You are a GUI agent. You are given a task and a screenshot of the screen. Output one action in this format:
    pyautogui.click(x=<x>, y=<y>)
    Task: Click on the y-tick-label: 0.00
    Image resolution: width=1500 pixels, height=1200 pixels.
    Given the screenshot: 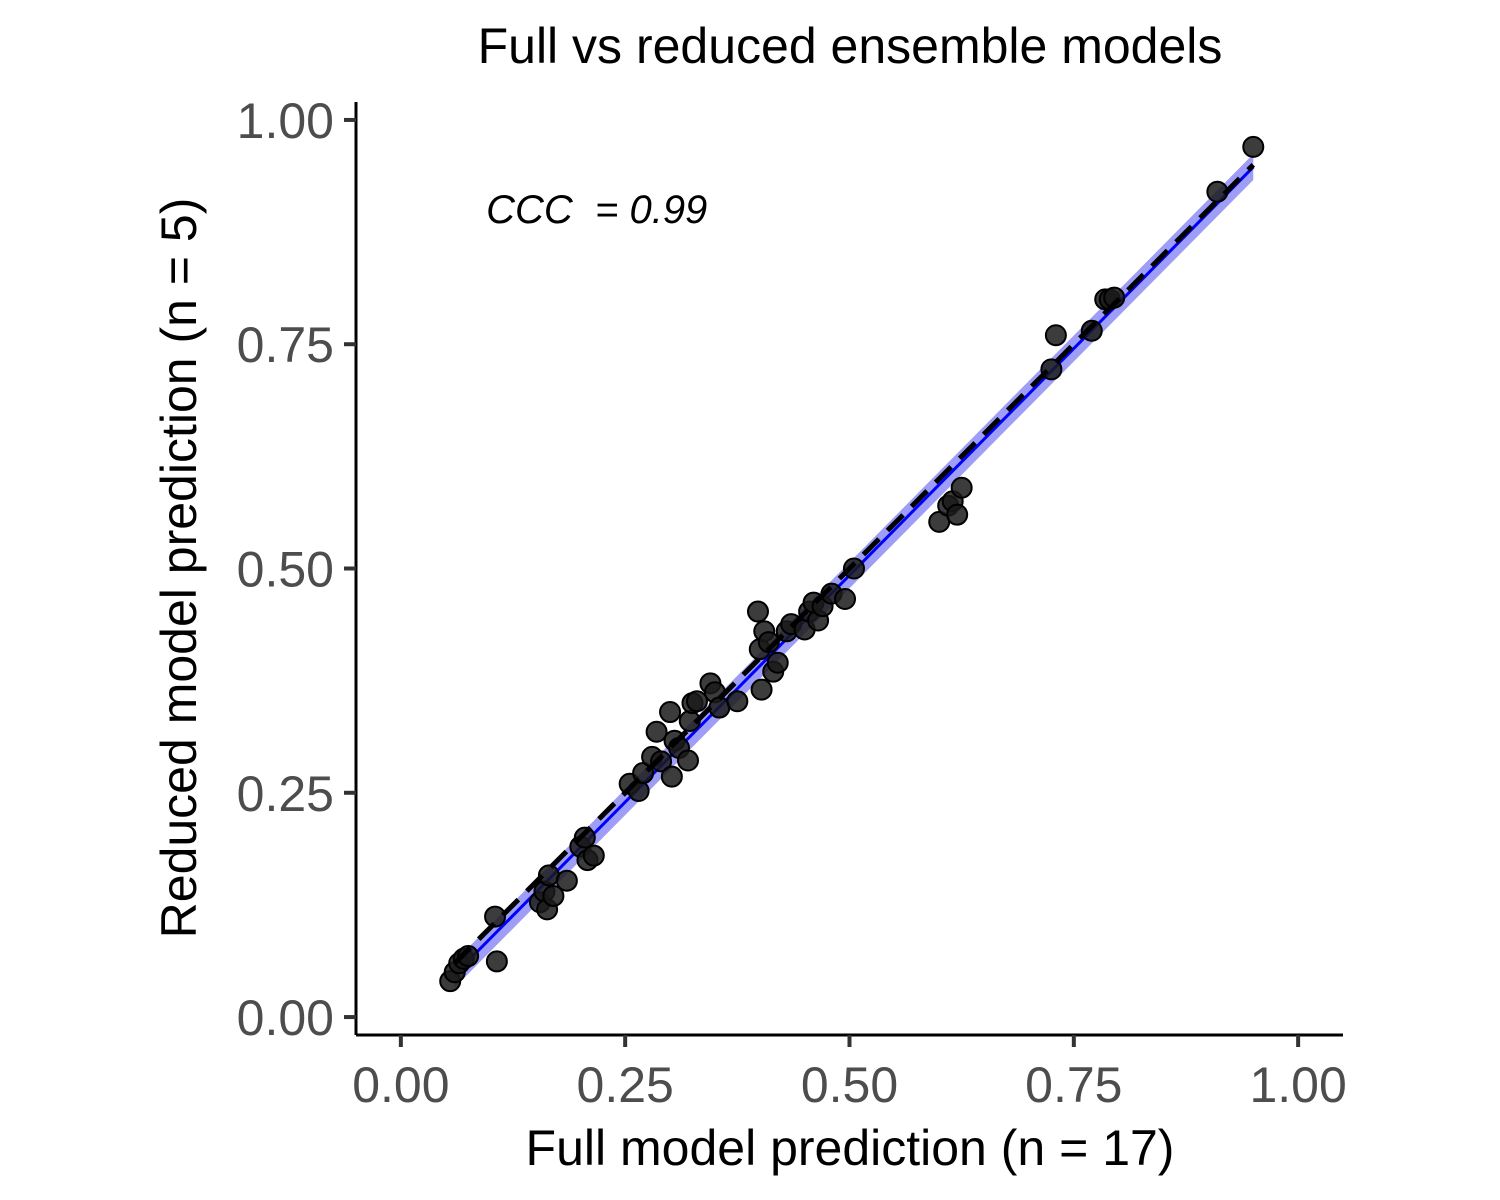 What is the action you would take?
    pyautogui.click(x=285, y=1018)
    